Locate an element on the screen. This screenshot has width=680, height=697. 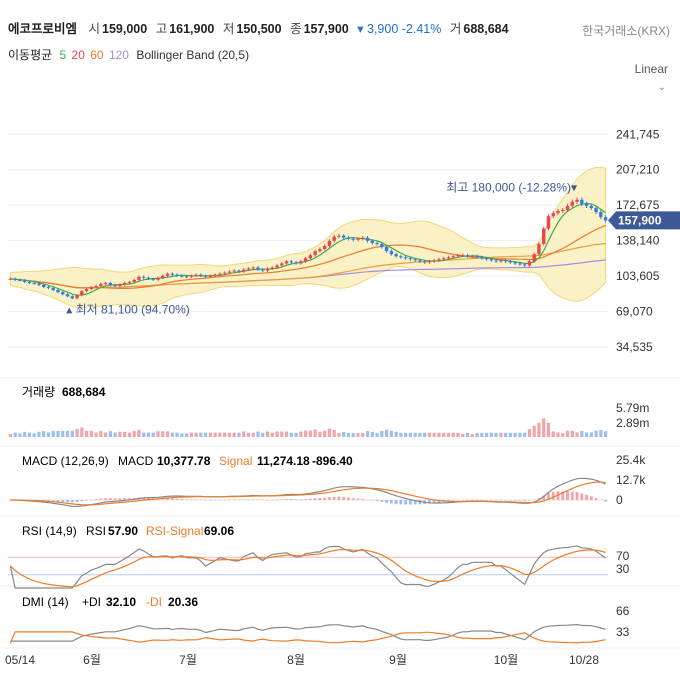
dmi-tick: 66 is located at coordinates (623, 611).